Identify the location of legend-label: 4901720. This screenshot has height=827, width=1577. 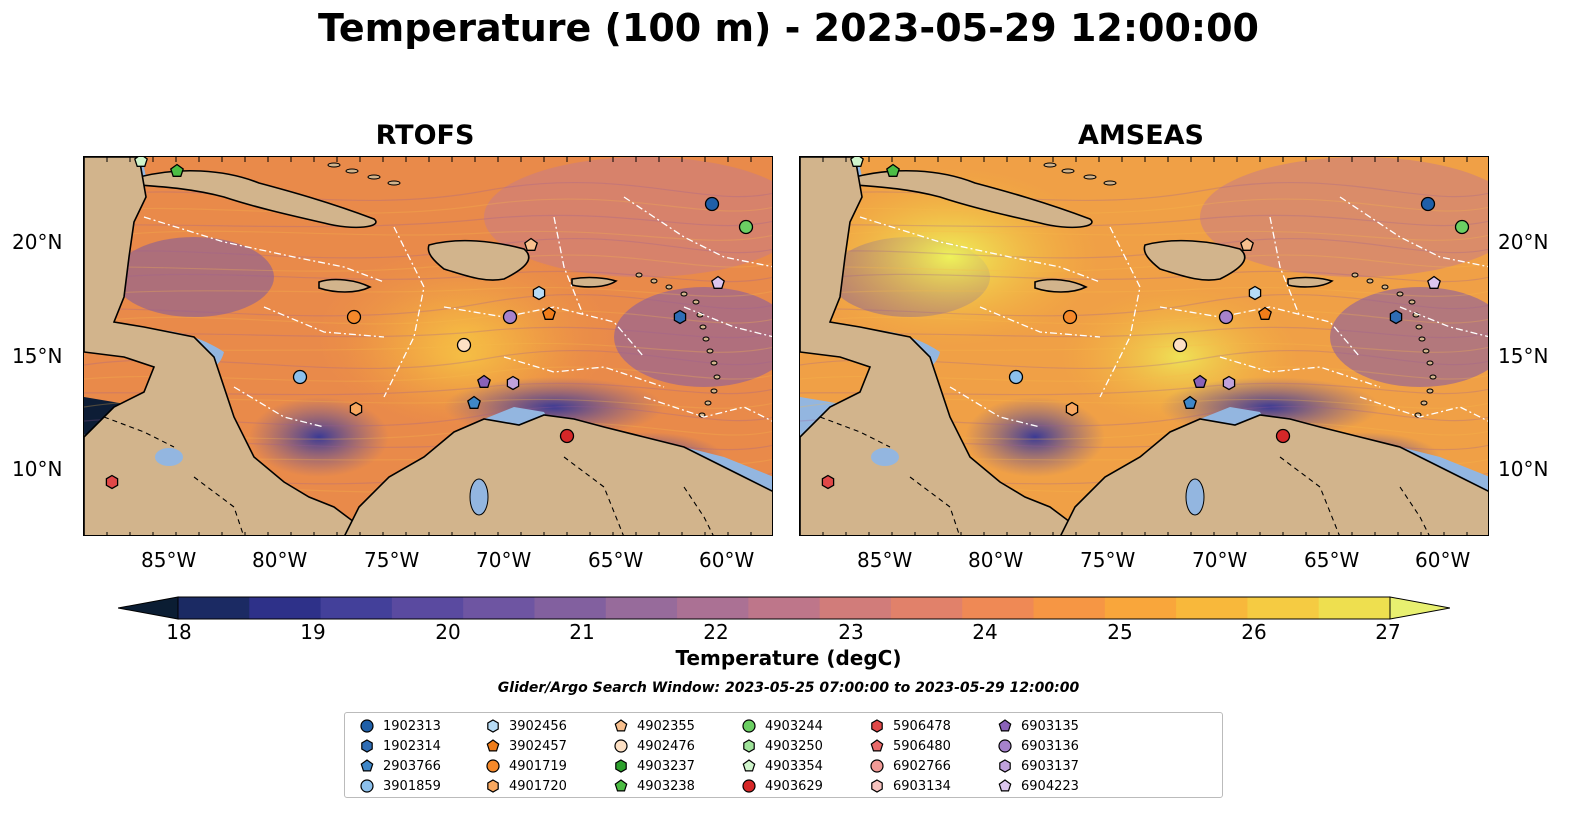
(538, 786).